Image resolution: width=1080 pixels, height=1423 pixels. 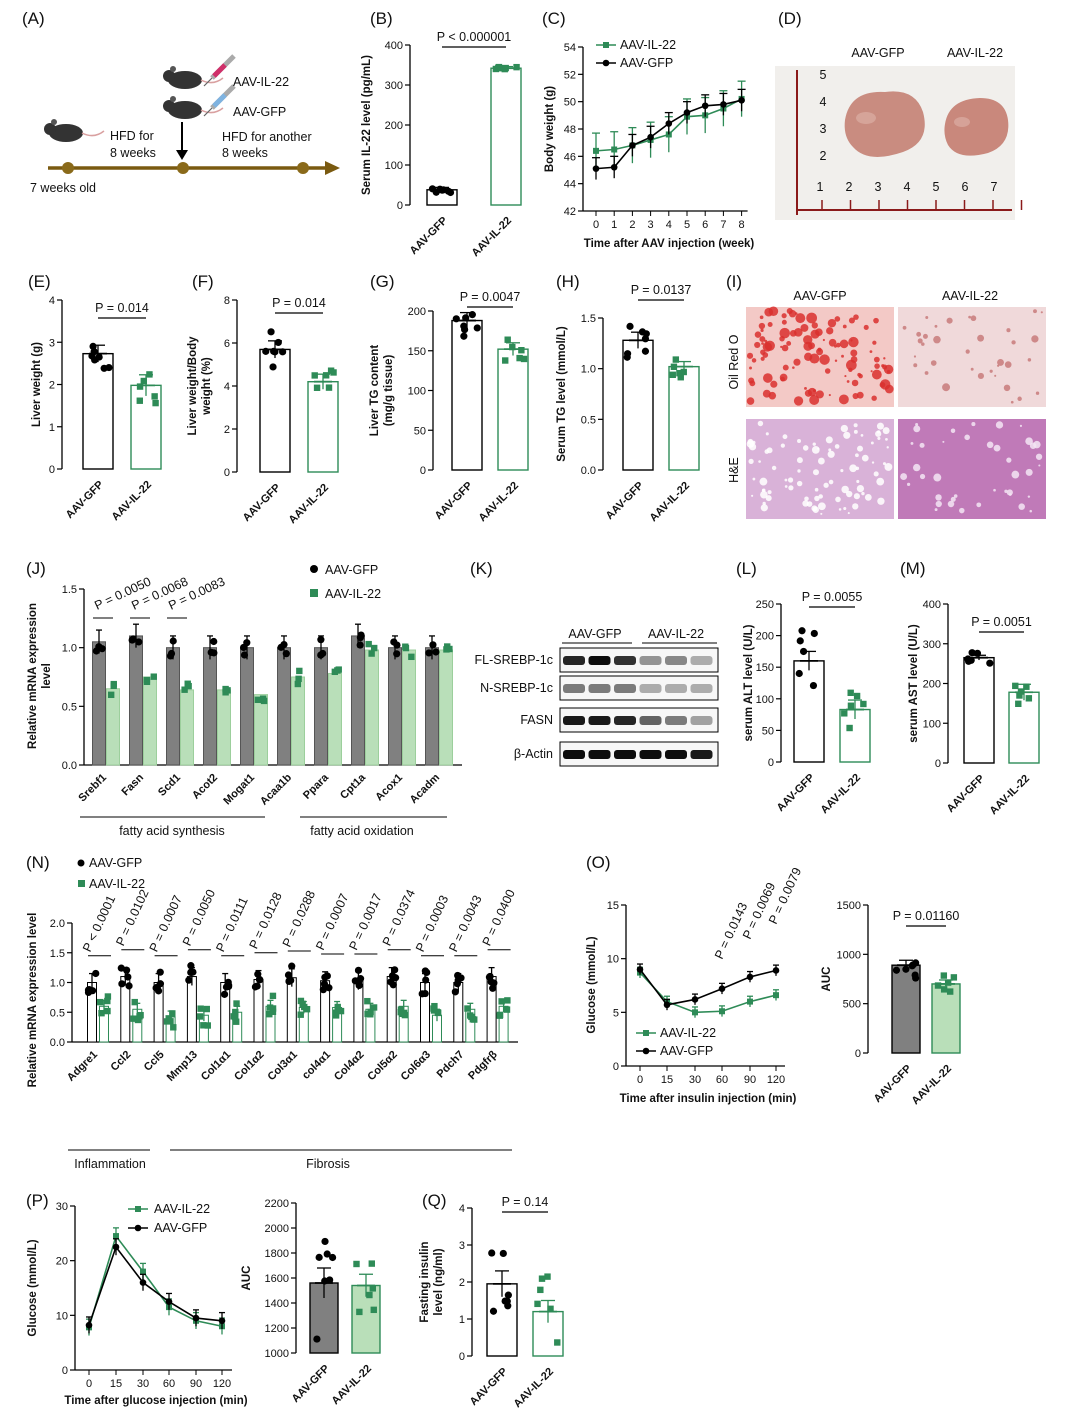 What do you see at coordinates (219, 100) in the screenshot?
I see `syringe-liquid` at bounding box center [219, 100].